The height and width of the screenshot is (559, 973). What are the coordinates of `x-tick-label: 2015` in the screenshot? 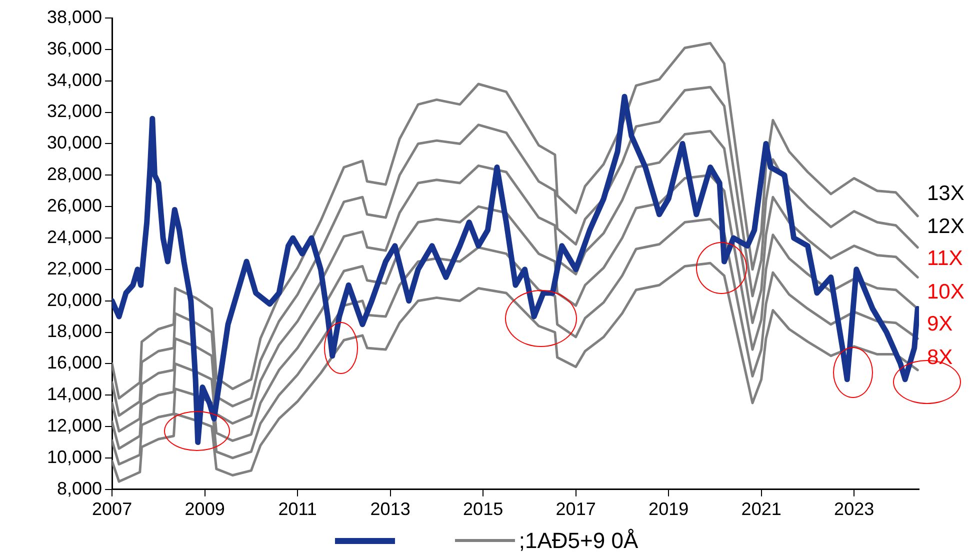 It's located at (483, 509).